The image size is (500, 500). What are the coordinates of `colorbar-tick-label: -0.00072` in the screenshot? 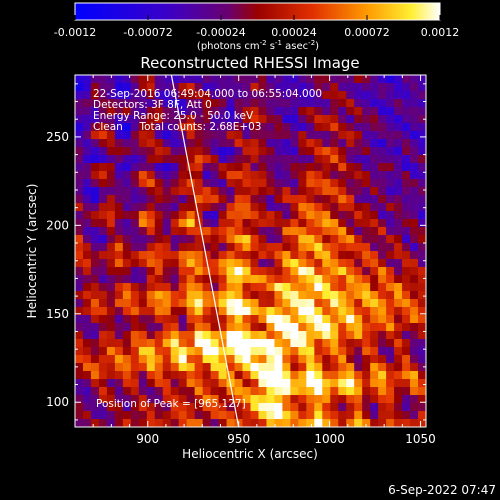 It's located at (147, 32).